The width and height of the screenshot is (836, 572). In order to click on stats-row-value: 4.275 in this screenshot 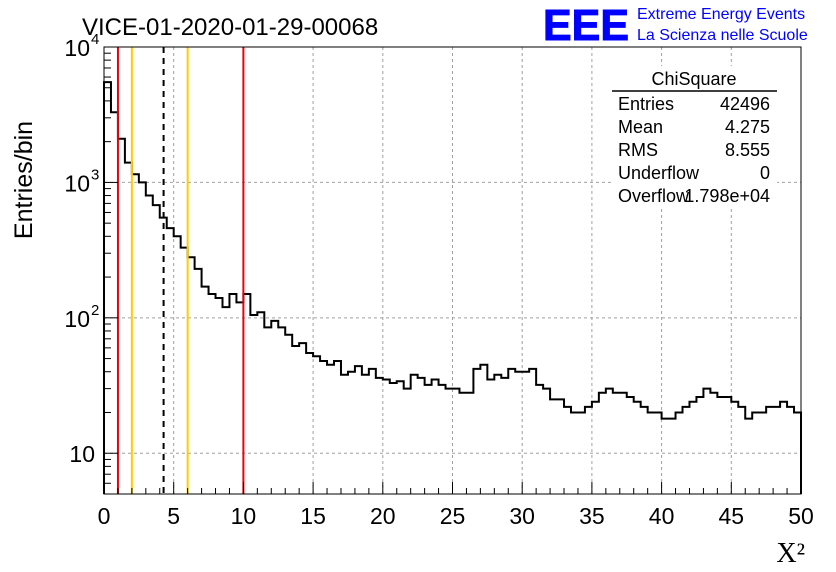, I will do `click(747, 127)`.